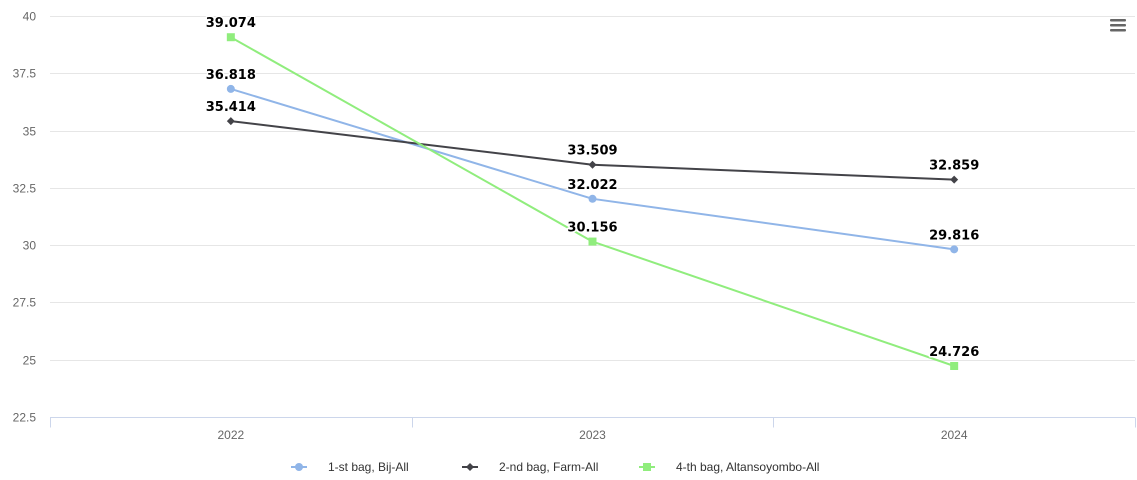  Describe the element at coordinates (954, 235) in the screenshot. I see `data-label: 29.816` at that location.